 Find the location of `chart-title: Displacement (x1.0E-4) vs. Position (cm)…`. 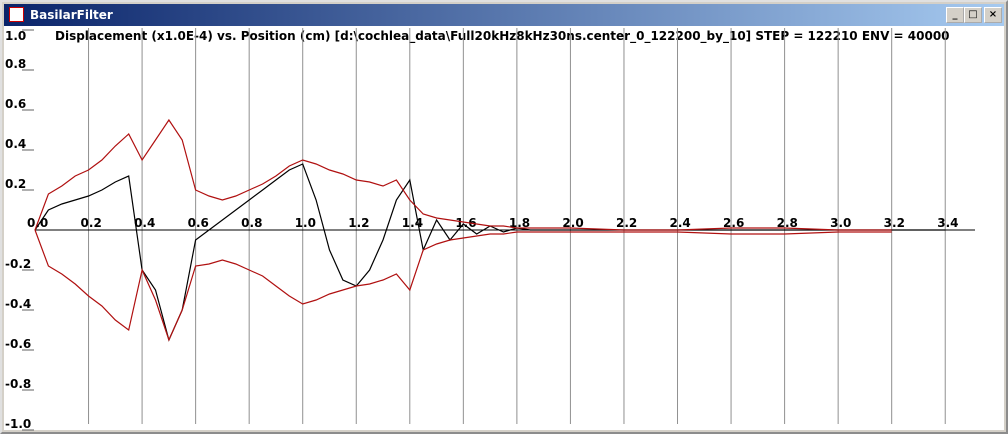

chart-title: Displacement (x1.0E-4) vs. Position (cm)… is located at coordinates (502, 36).